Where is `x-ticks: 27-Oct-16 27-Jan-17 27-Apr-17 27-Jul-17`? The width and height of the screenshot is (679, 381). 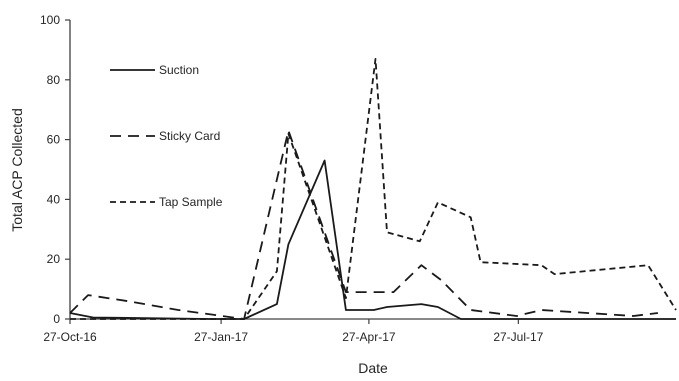 x-ticks: 27-Oct-16 27-Jan-17 27-Apr-17 27-Jul-17 is located at coordinates (293, 331).